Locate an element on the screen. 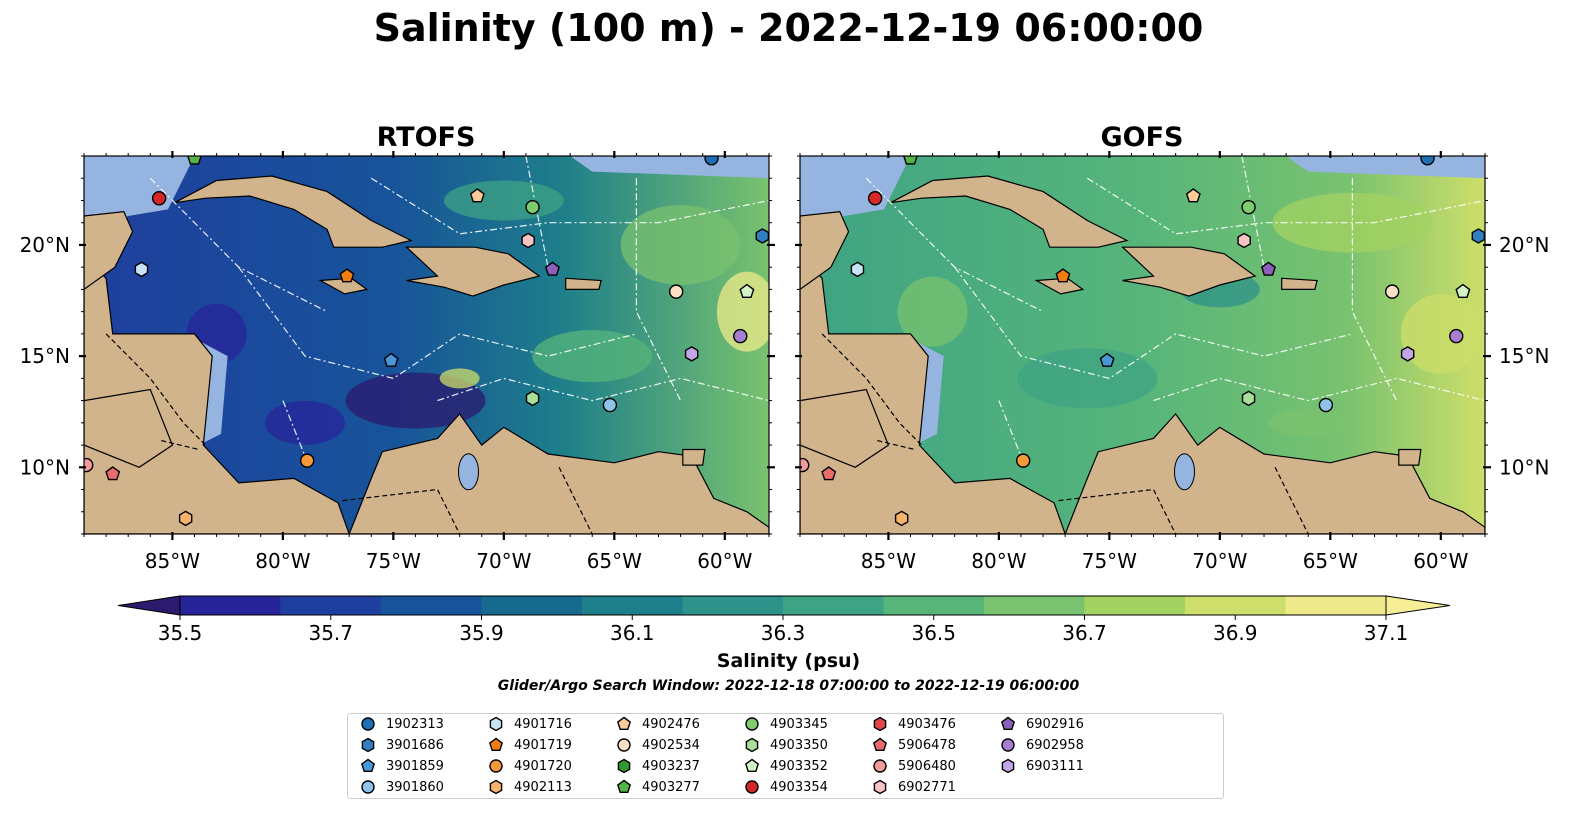 This screenshot has height=827, width=1577. lat-tick-label: 15°N is located at coordinates (45, 356).